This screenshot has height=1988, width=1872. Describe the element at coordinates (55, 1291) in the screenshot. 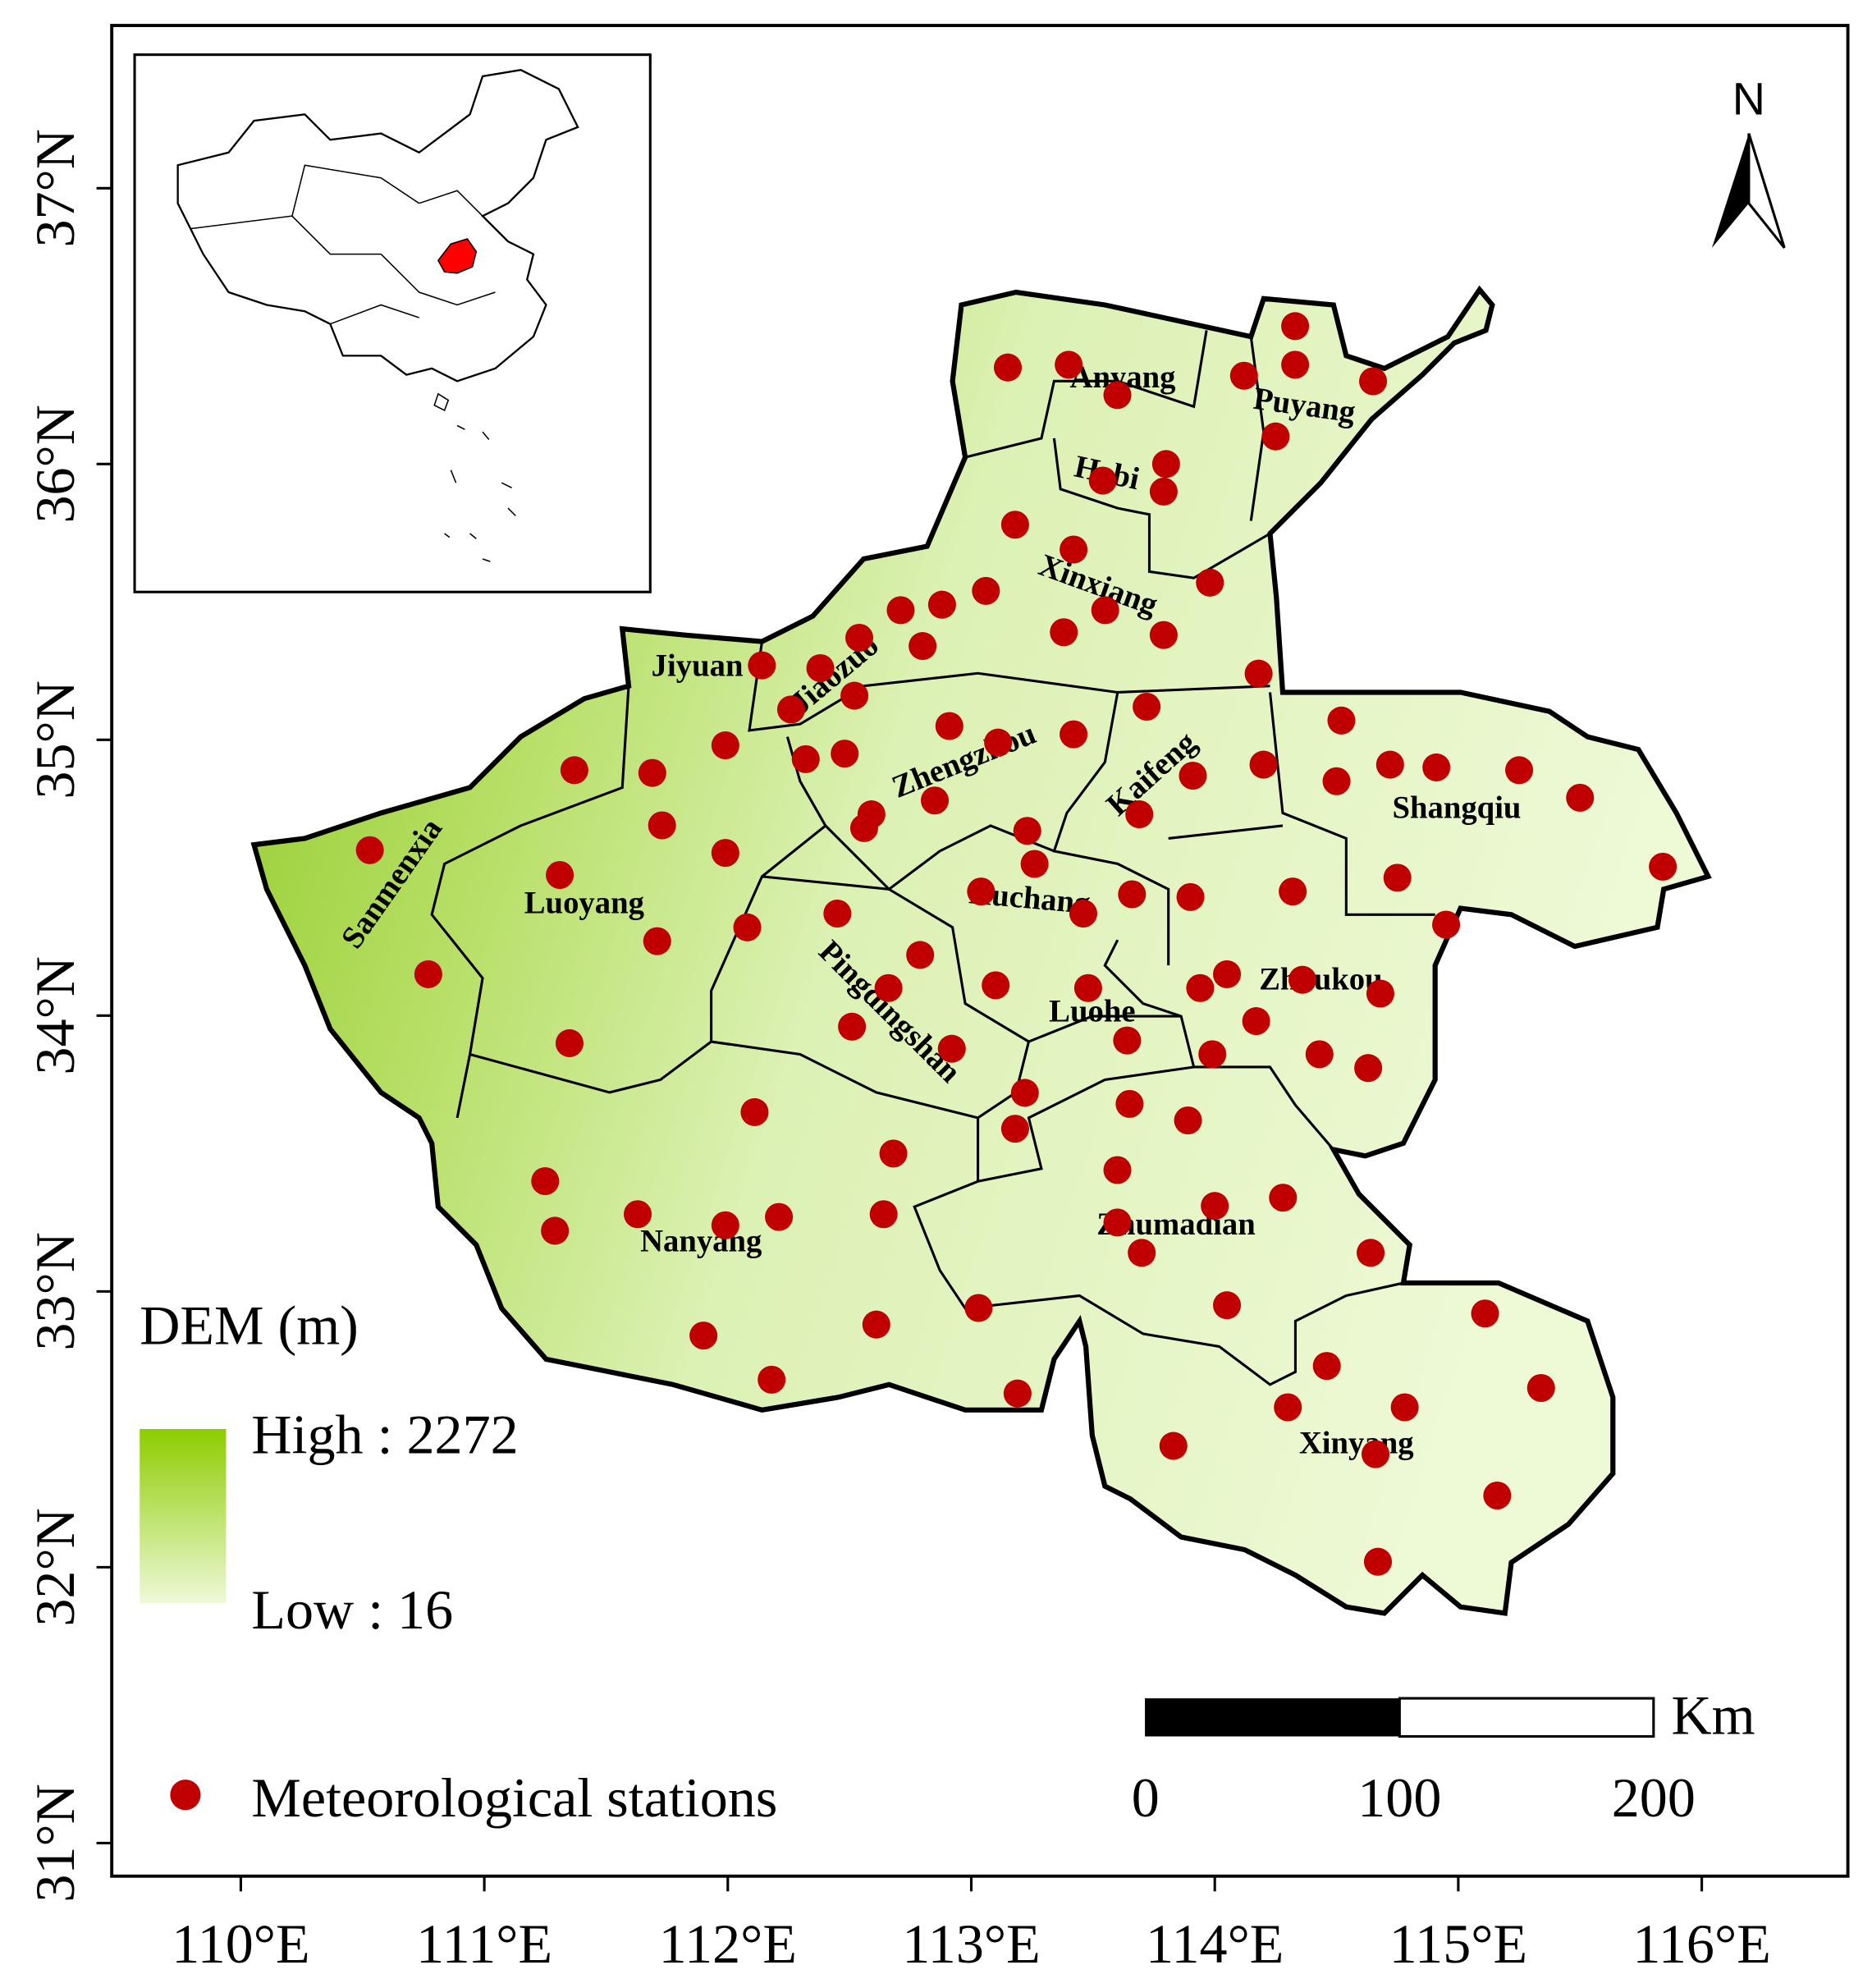

I see `y-tick-label: 33°N` at that location.